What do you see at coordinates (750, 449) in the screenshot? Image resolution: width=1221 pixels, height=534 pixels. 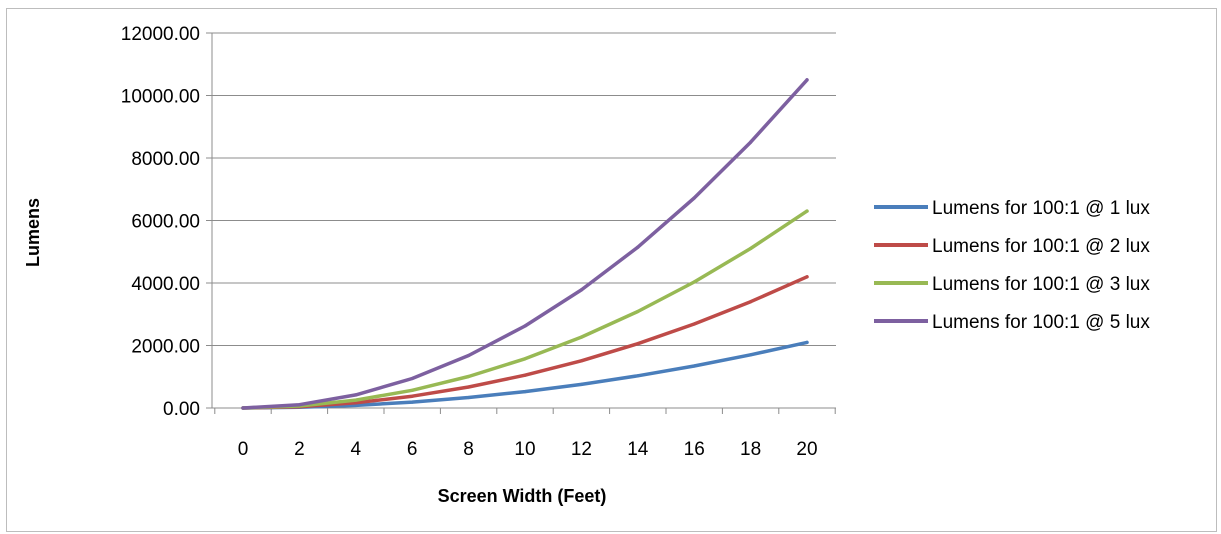 I see `x-tick-label: 18` at bounding box center [750, 449].